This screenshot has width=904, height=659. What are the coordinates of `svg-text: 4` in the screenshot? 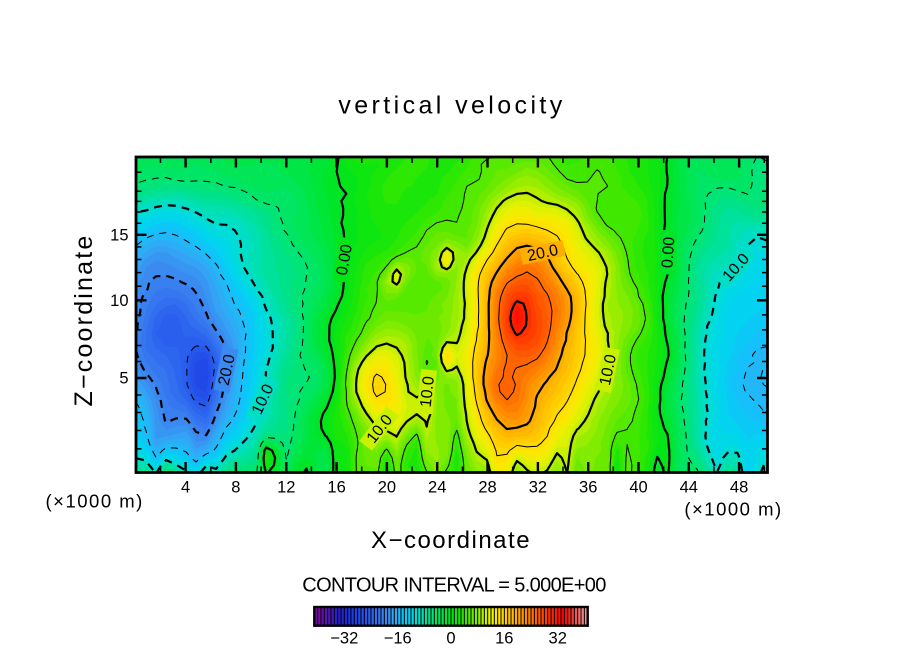 It's located at (185, 488).